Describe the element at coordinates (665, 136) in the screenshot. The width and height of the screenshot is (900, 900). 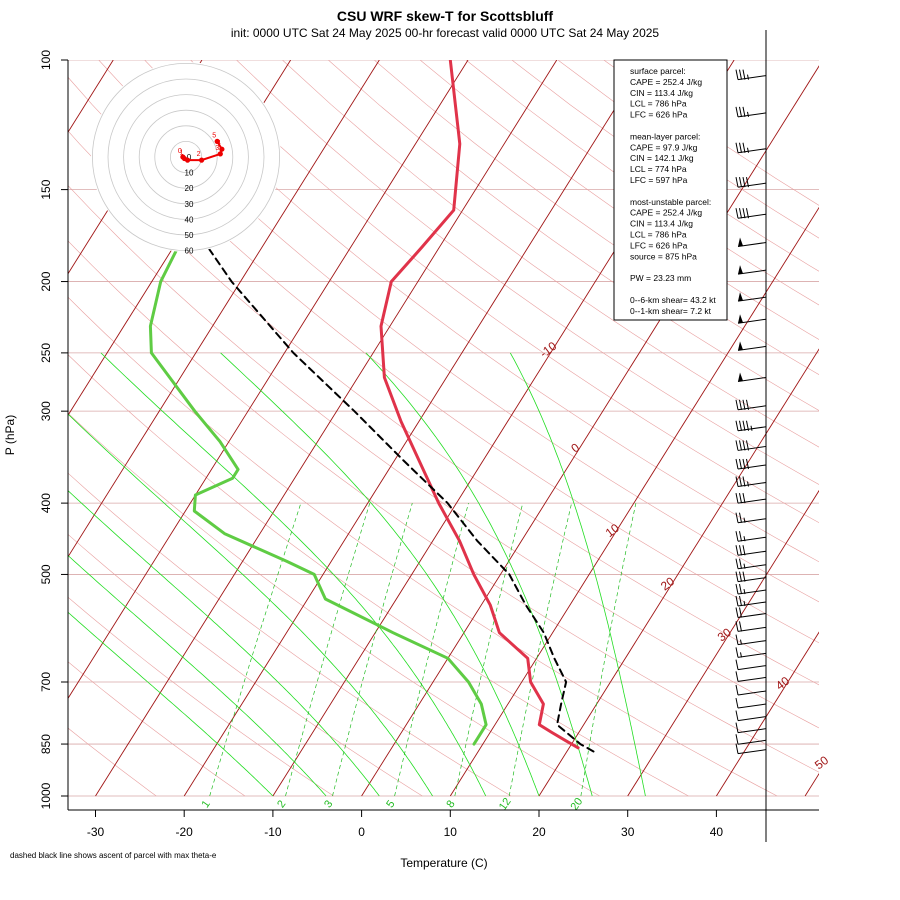
I see `parcel-info-line: mean-layer parcel:` at that location.